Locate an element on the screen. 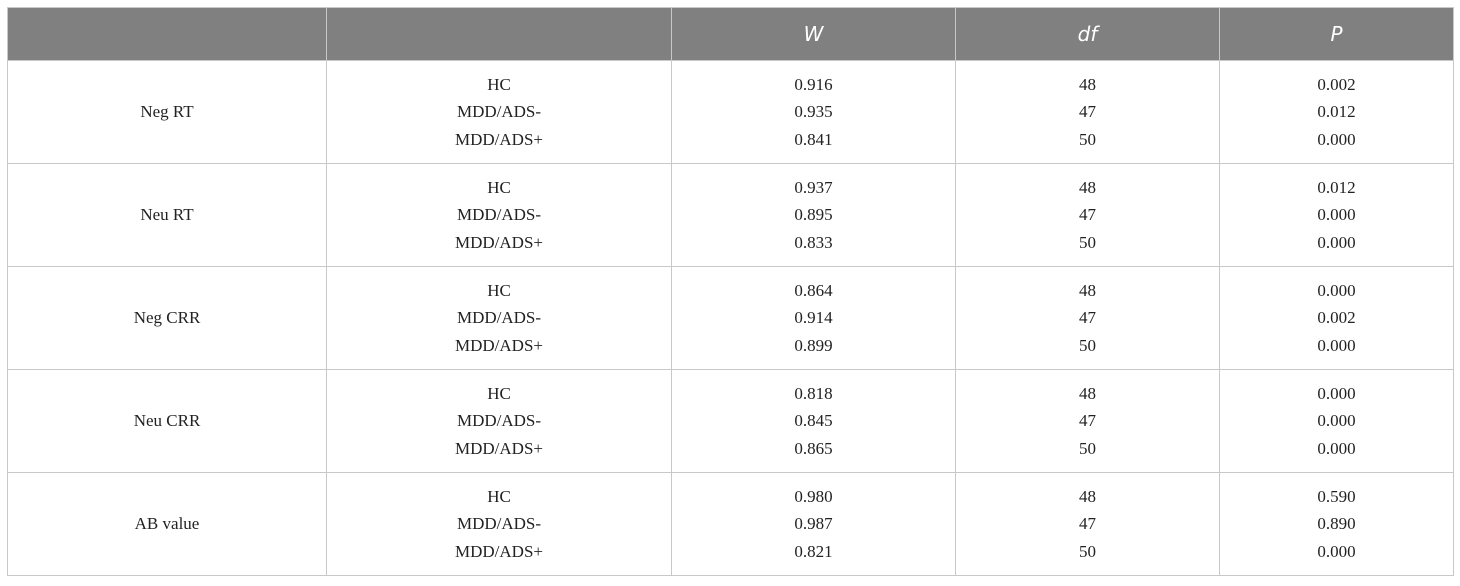 Image resolution: width=1460 pixels, height=586 pixels. value: 0.980 is located at coordinates (813, 496).